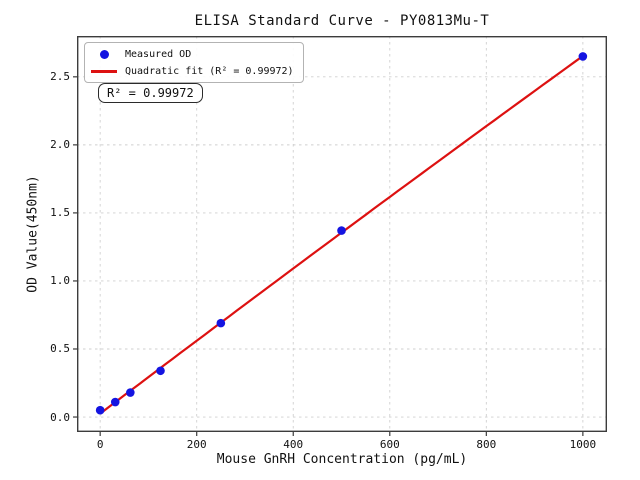  What do you see at coordinates (209, 71) in the screenshot?
I see `legend-label-quadratic-fit: Quadratic fit (R² = 0.99972)` at bounding box center [209, 71].